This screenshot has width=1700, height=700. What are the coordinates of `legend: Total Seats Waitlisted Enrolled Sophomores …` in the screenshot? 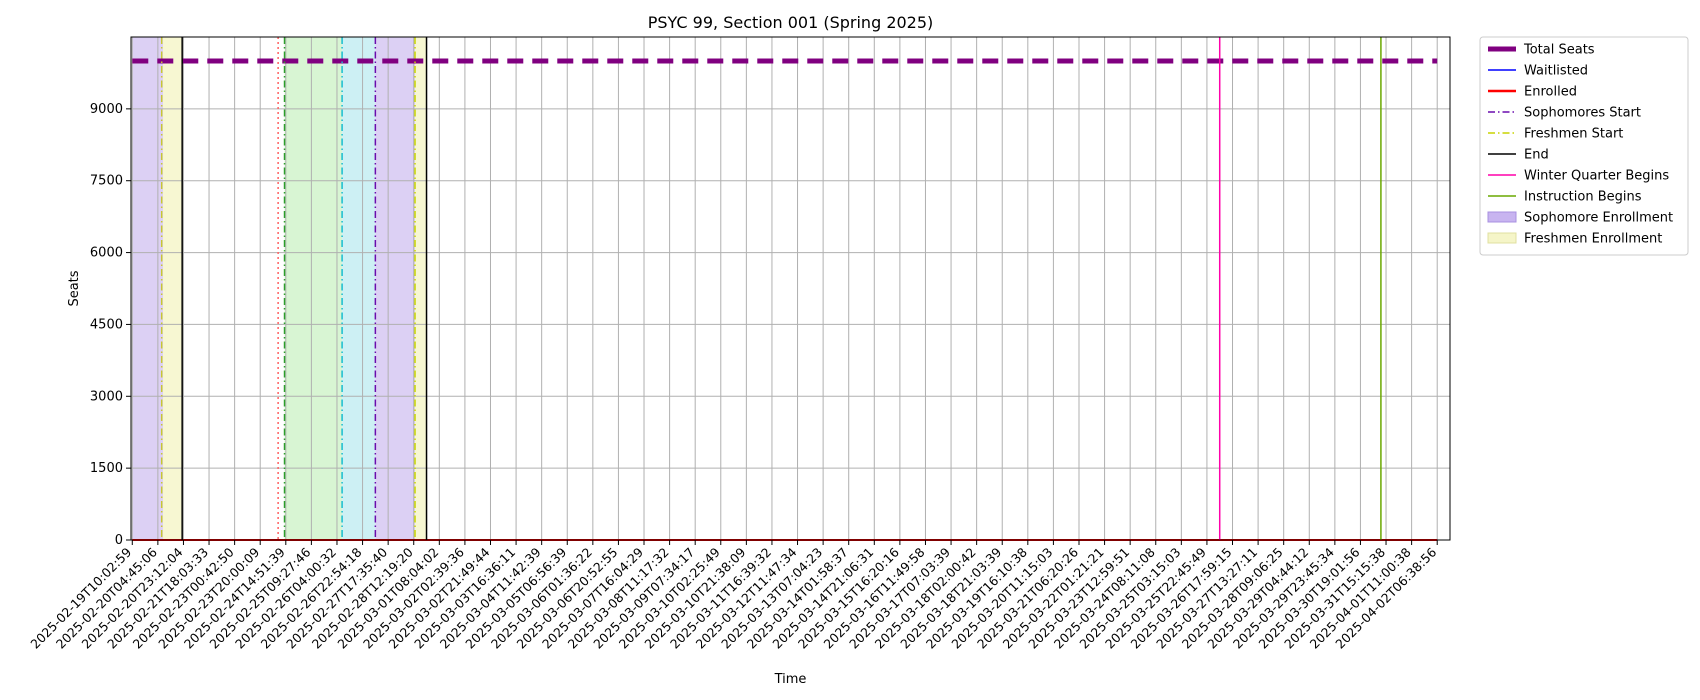 It's located at (1584, 146).